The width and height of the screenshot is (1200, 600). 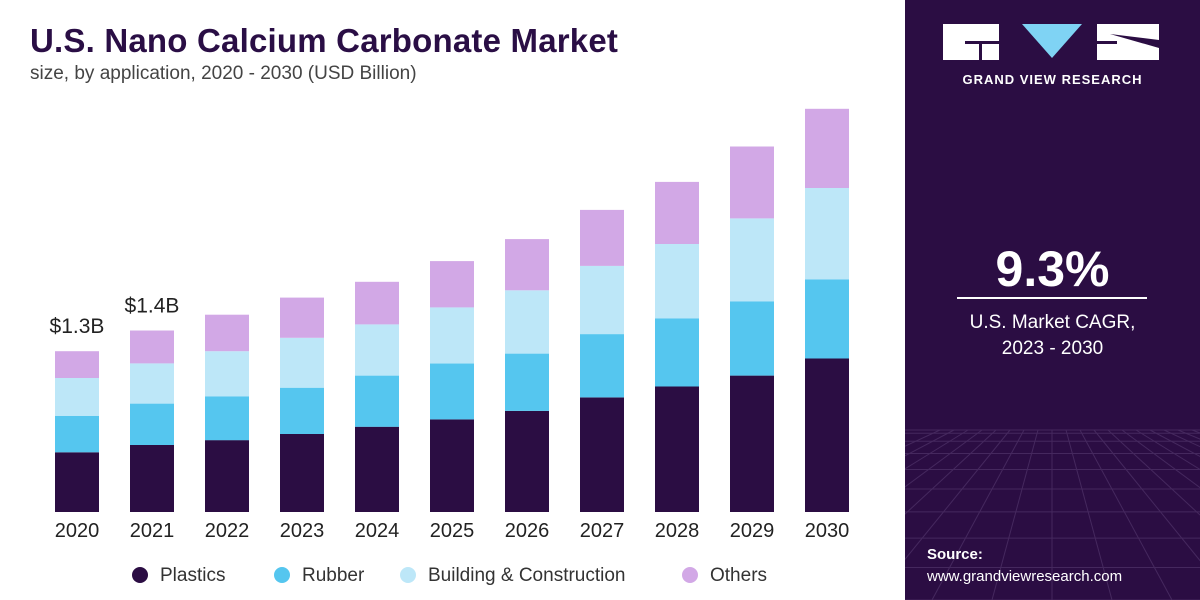 I want to click on bar-building-construction-2027, so click(x=602, y=300).